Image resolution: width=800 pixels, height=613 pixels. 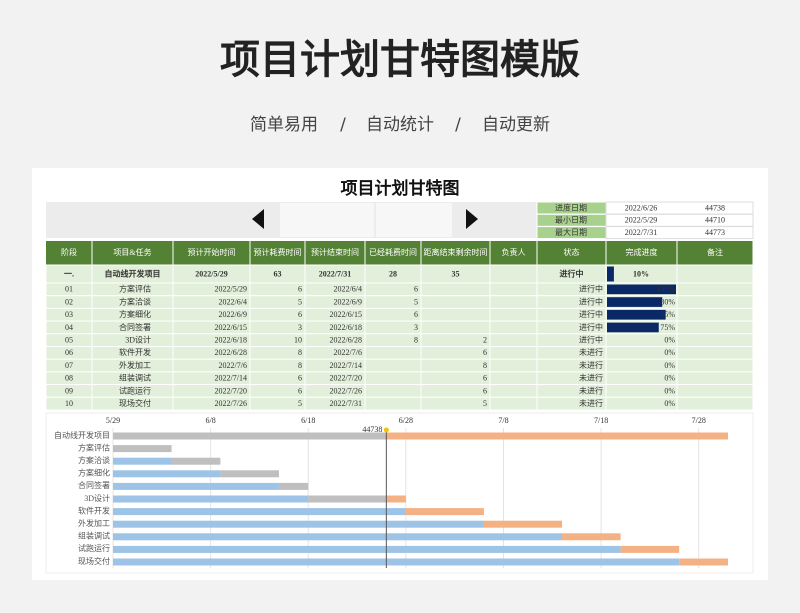 What do you see at coordinates (212, 252) in the screenshot?
I see `column-header: 预计开始时间` at bounding box center [212, 252].